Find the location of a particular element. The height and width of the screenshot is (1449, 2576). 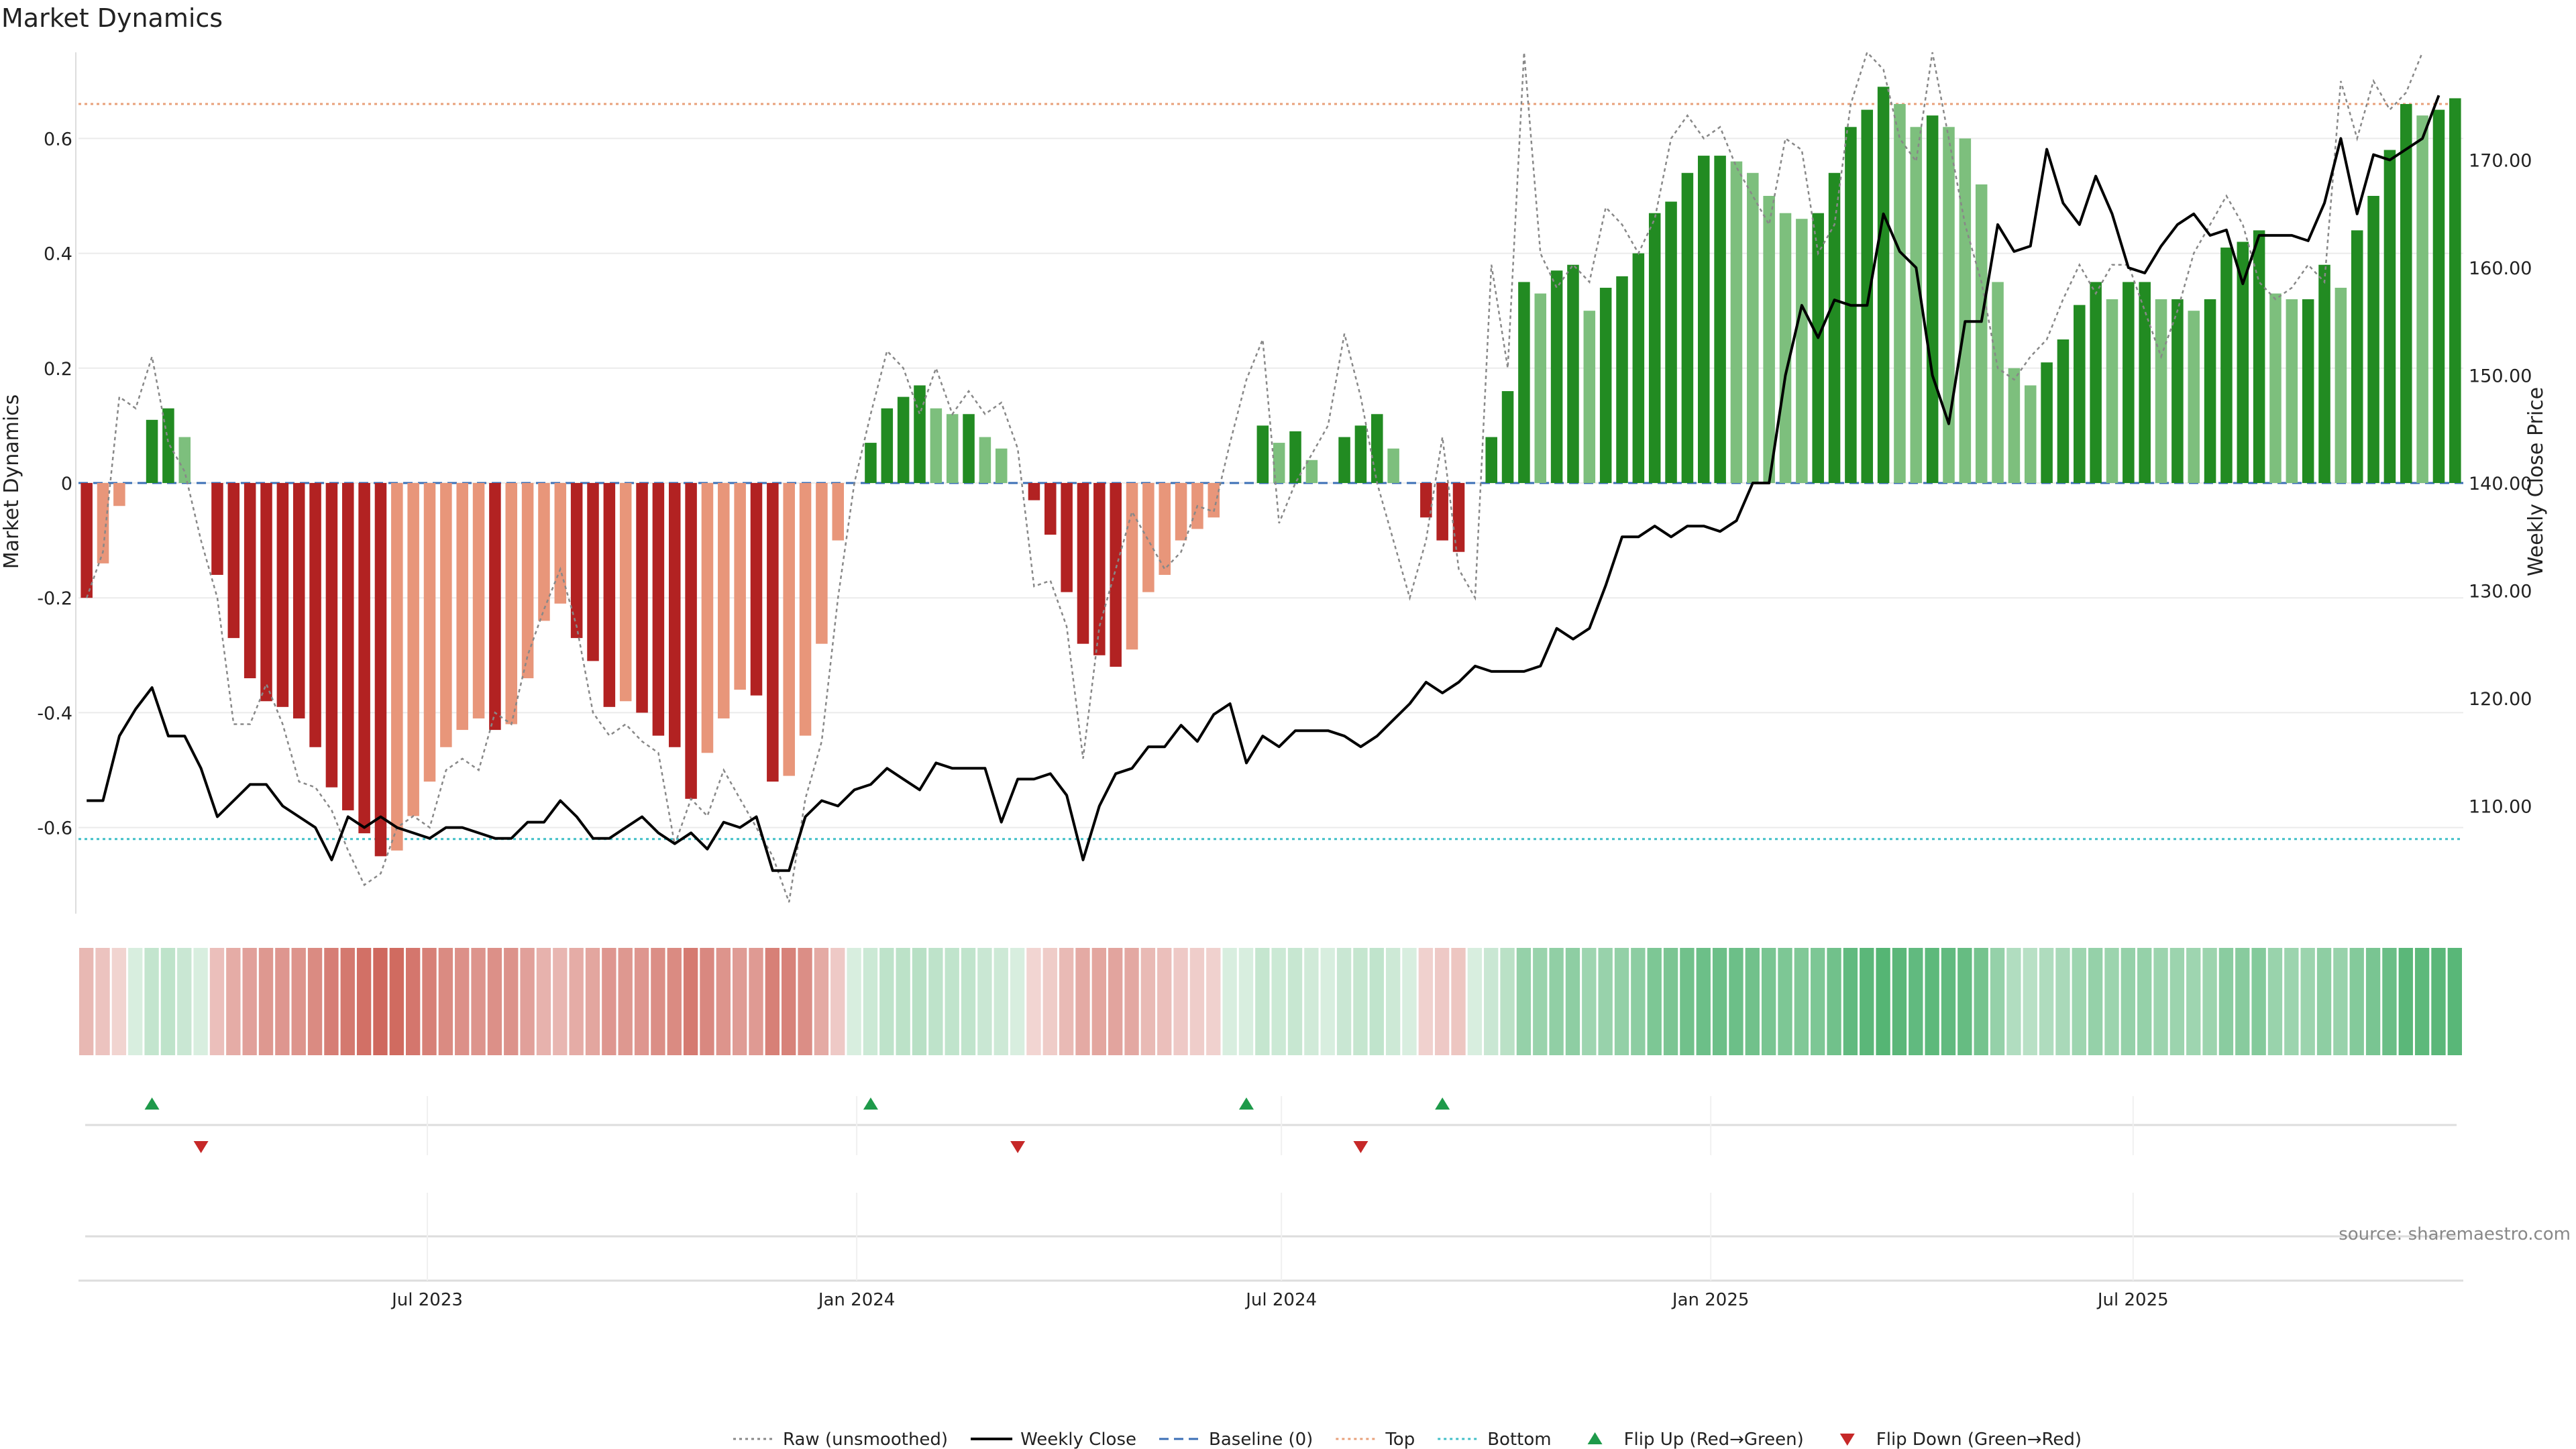

right-tick-label: 140.00 is located at coordinates (2500, 484).